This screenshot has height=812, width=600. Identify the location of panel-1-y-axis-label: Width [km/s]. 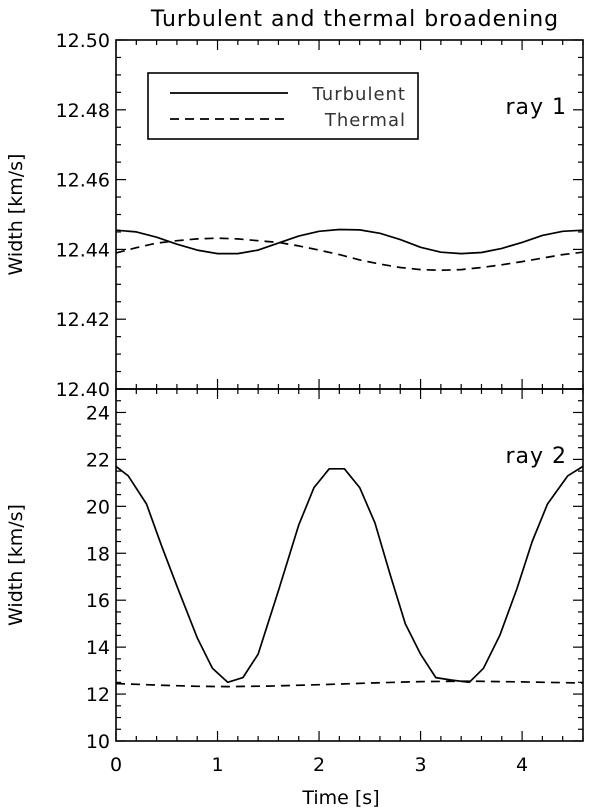
(16, 215).